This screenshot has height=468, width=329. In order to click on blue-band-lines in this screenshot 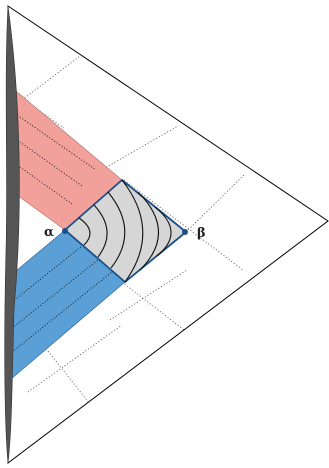, I will do `click(62, 299)`.